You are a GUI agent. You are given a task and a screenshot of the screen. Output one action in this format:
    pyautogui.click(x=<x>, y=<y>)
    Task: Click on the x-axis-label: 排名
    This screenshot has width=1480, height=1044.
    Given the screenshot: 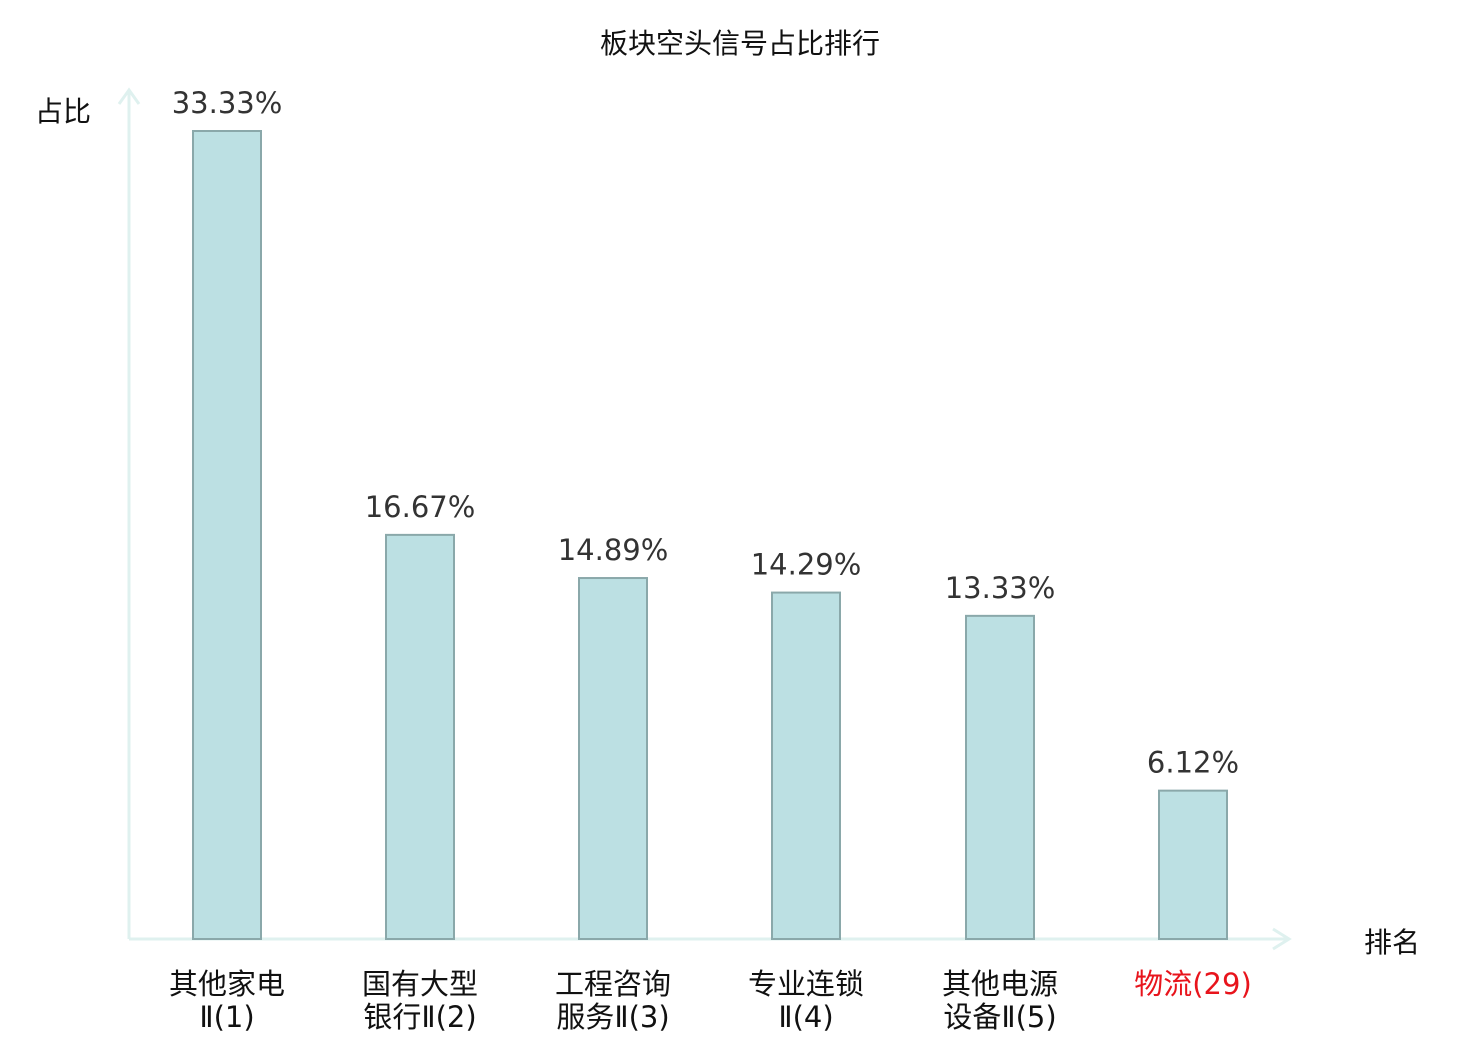 What is the action you would take?
    pyautogui.click(x=1392, y=942)
    